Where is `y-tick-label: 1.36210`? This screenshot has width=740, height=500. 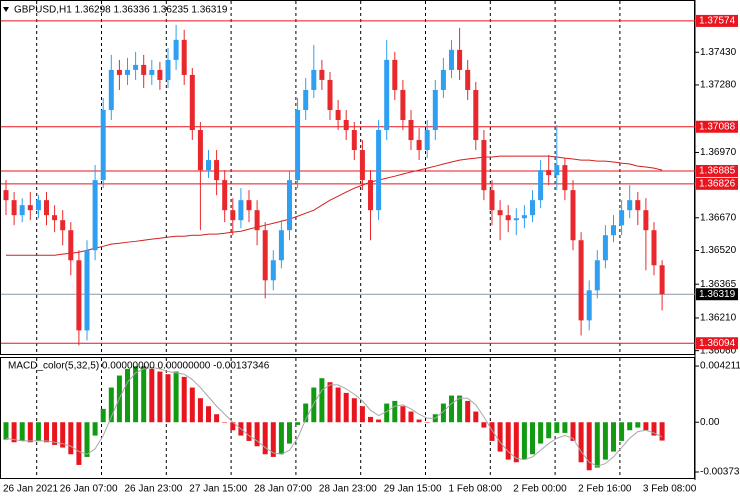
y-tick-label: 1.36210 is located at coordinates (718, 318).